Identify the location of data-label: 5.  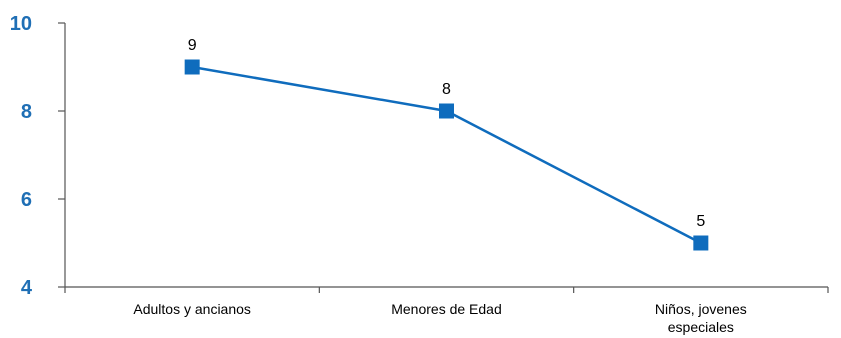
(700, 221).